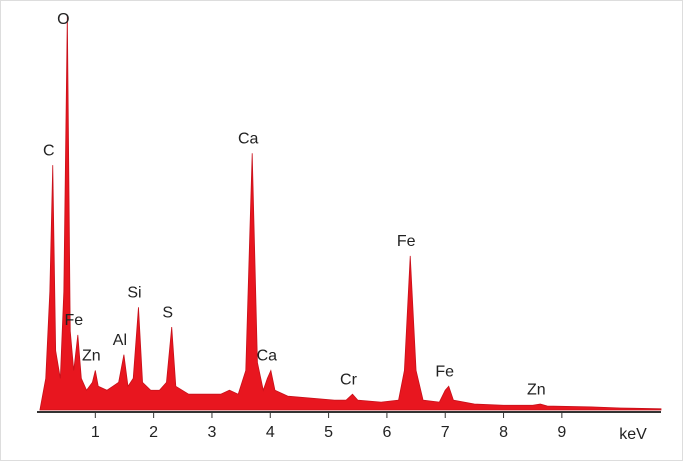 The height and width of the screenshot is (461, 683). What do you see at coordinates (167, 312) in the screenshot?
I see `peak-label: S` at bounding box center [167, 312].